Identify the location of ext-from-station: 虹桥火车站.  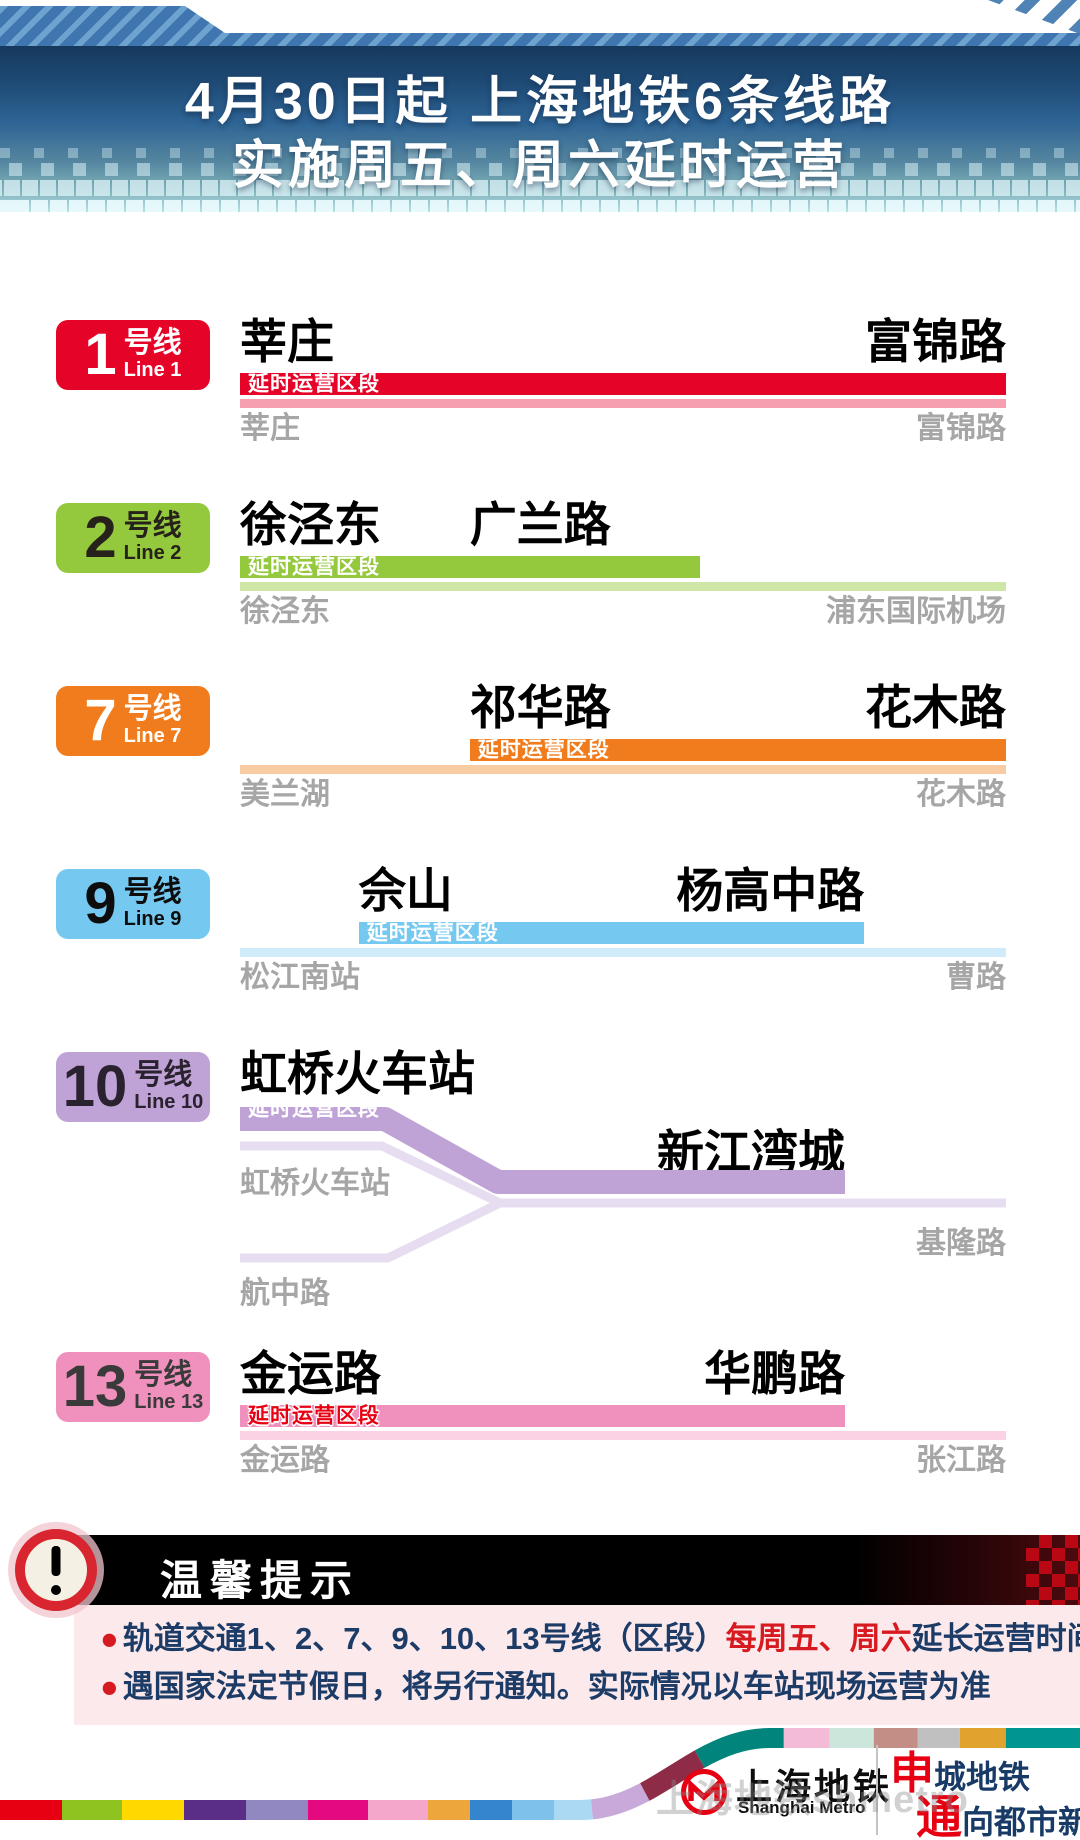
(357, 1073).